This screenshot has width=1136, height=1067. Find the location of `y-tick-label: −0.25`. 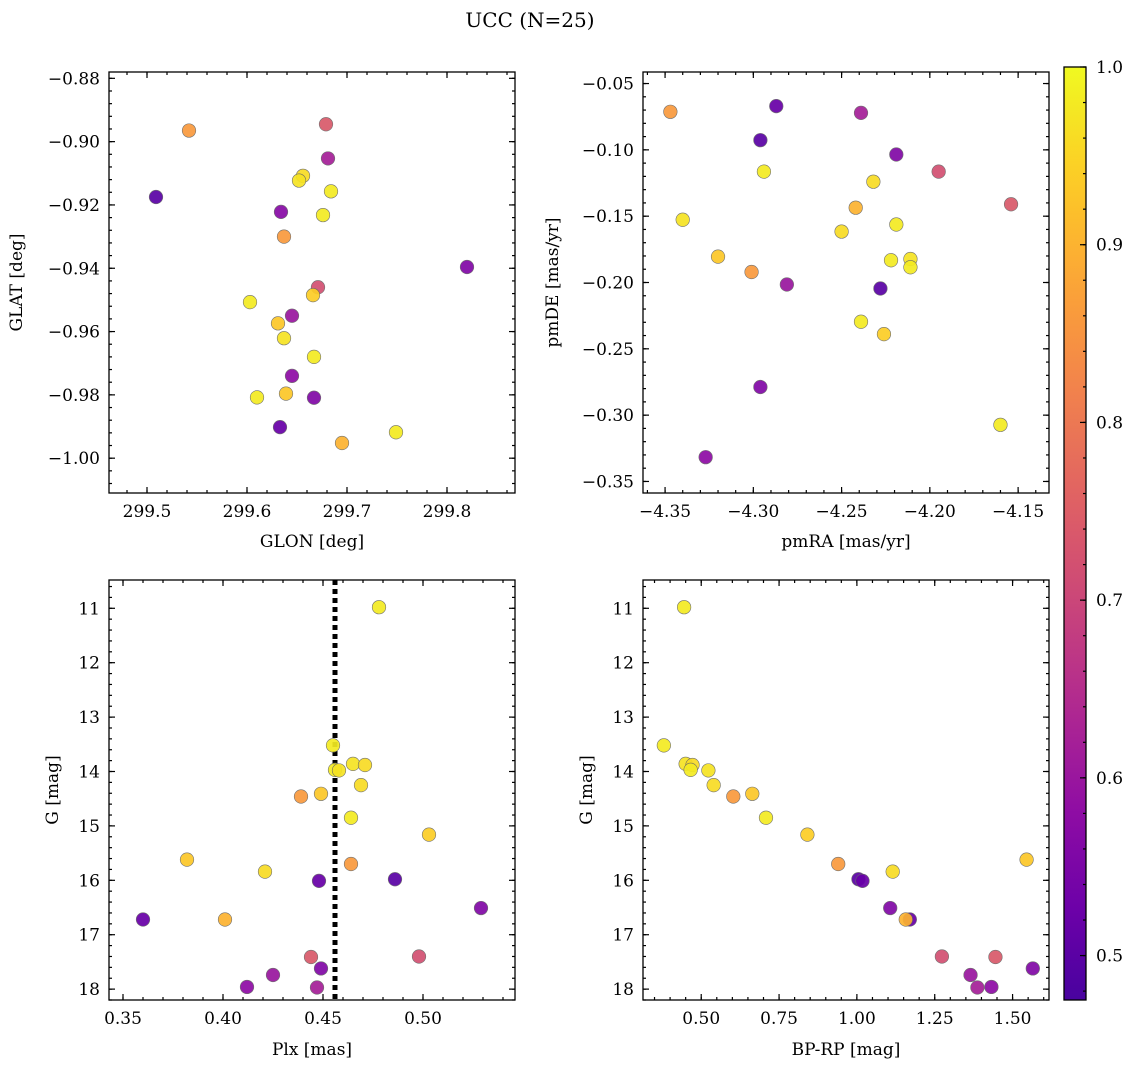

y-tick-label: −0.25 is located at coordinates (608, 350).